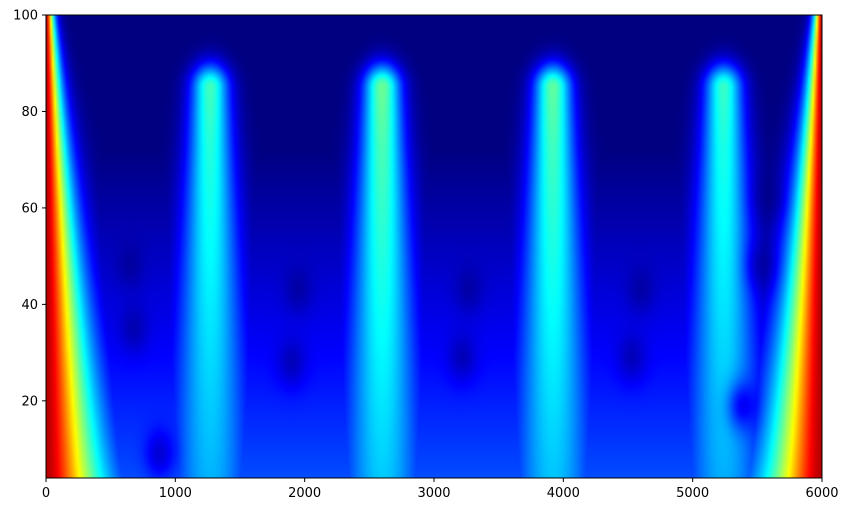  What do you see at coordinates (821, 493) in the screenshot?
I see `x-tick-label: 6000` at bounding box center [821, 493].